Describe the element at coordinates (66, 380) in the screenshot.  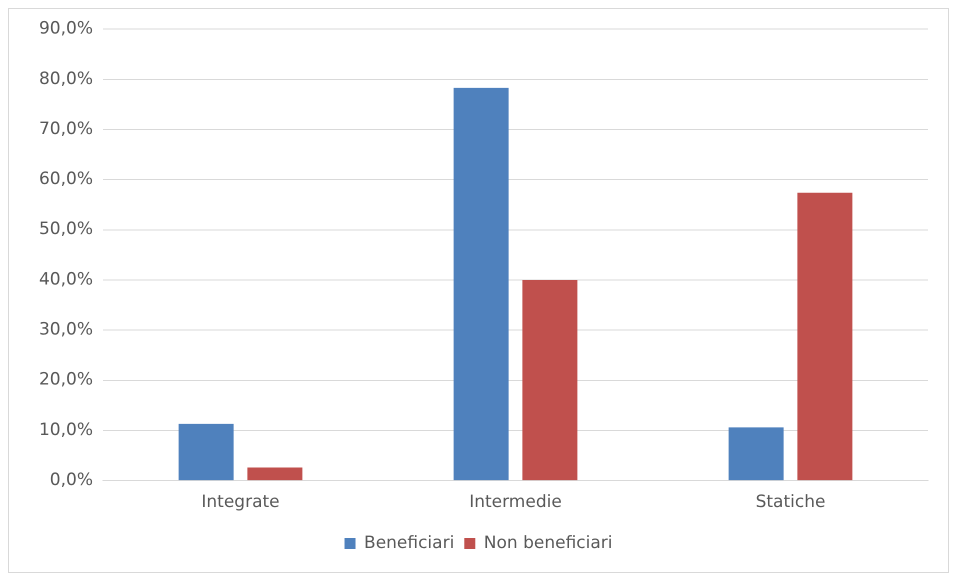
I see `y-tick-label: 20,0%` at that location.